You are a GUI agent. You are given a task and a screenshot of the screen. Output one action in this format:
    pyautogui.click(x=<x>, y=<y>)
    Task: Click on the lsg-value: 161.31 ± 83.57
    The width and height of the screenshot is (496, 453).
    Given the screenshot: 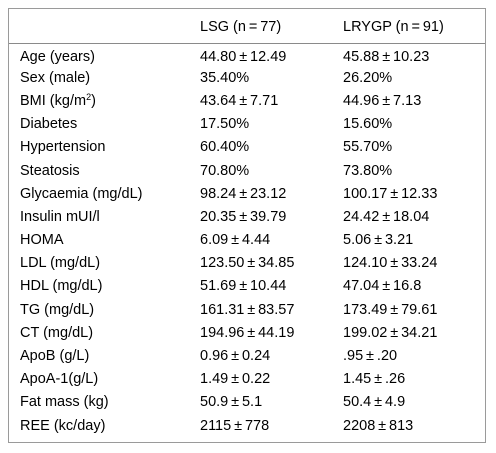 What is the action you would take?
    pyautogui.click(x=247, y=309)
    